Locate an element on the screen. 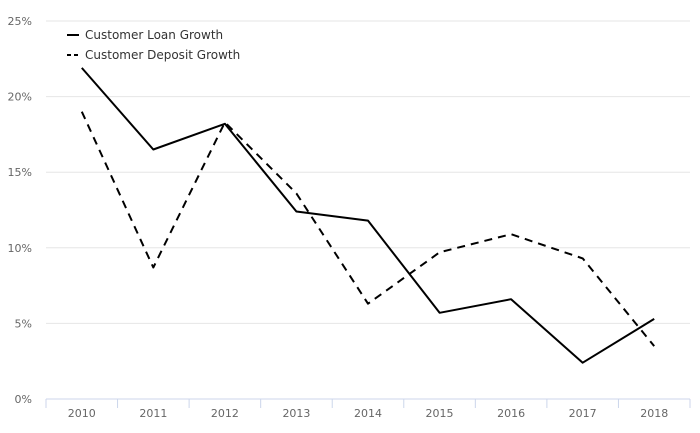 The image size is (700, 433). x-tick-label: 2013 is located at coordinates (296, 413).